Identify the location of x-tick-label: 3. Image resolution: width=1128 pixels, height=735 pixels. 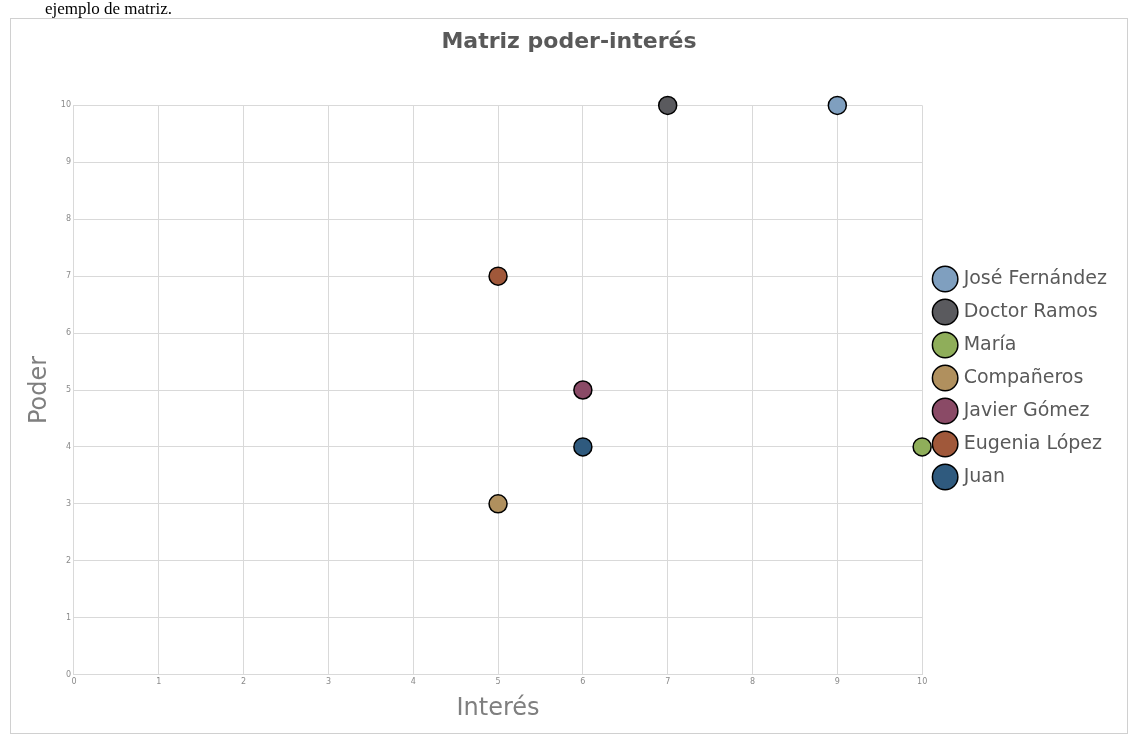
(328, 682).